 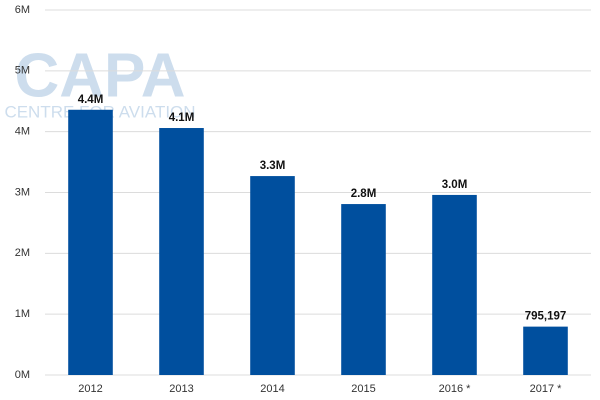 What do you see at coordinates (22, 253) in the screenshot?
I see `y-tick-label: 2M` at bounding box center [22, 253].